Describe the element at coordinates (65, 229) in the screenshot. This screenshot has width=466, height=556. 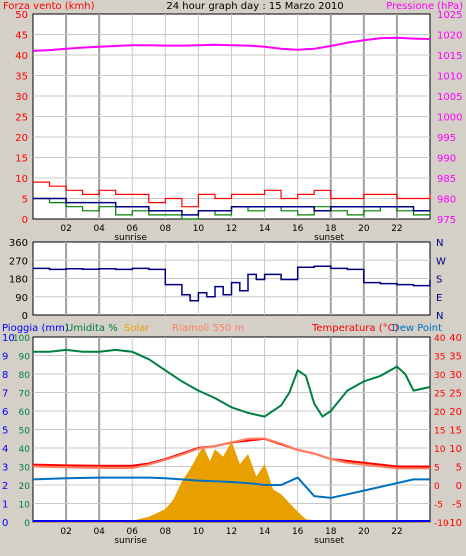
I see `wind-x-tick: 02` at that location.